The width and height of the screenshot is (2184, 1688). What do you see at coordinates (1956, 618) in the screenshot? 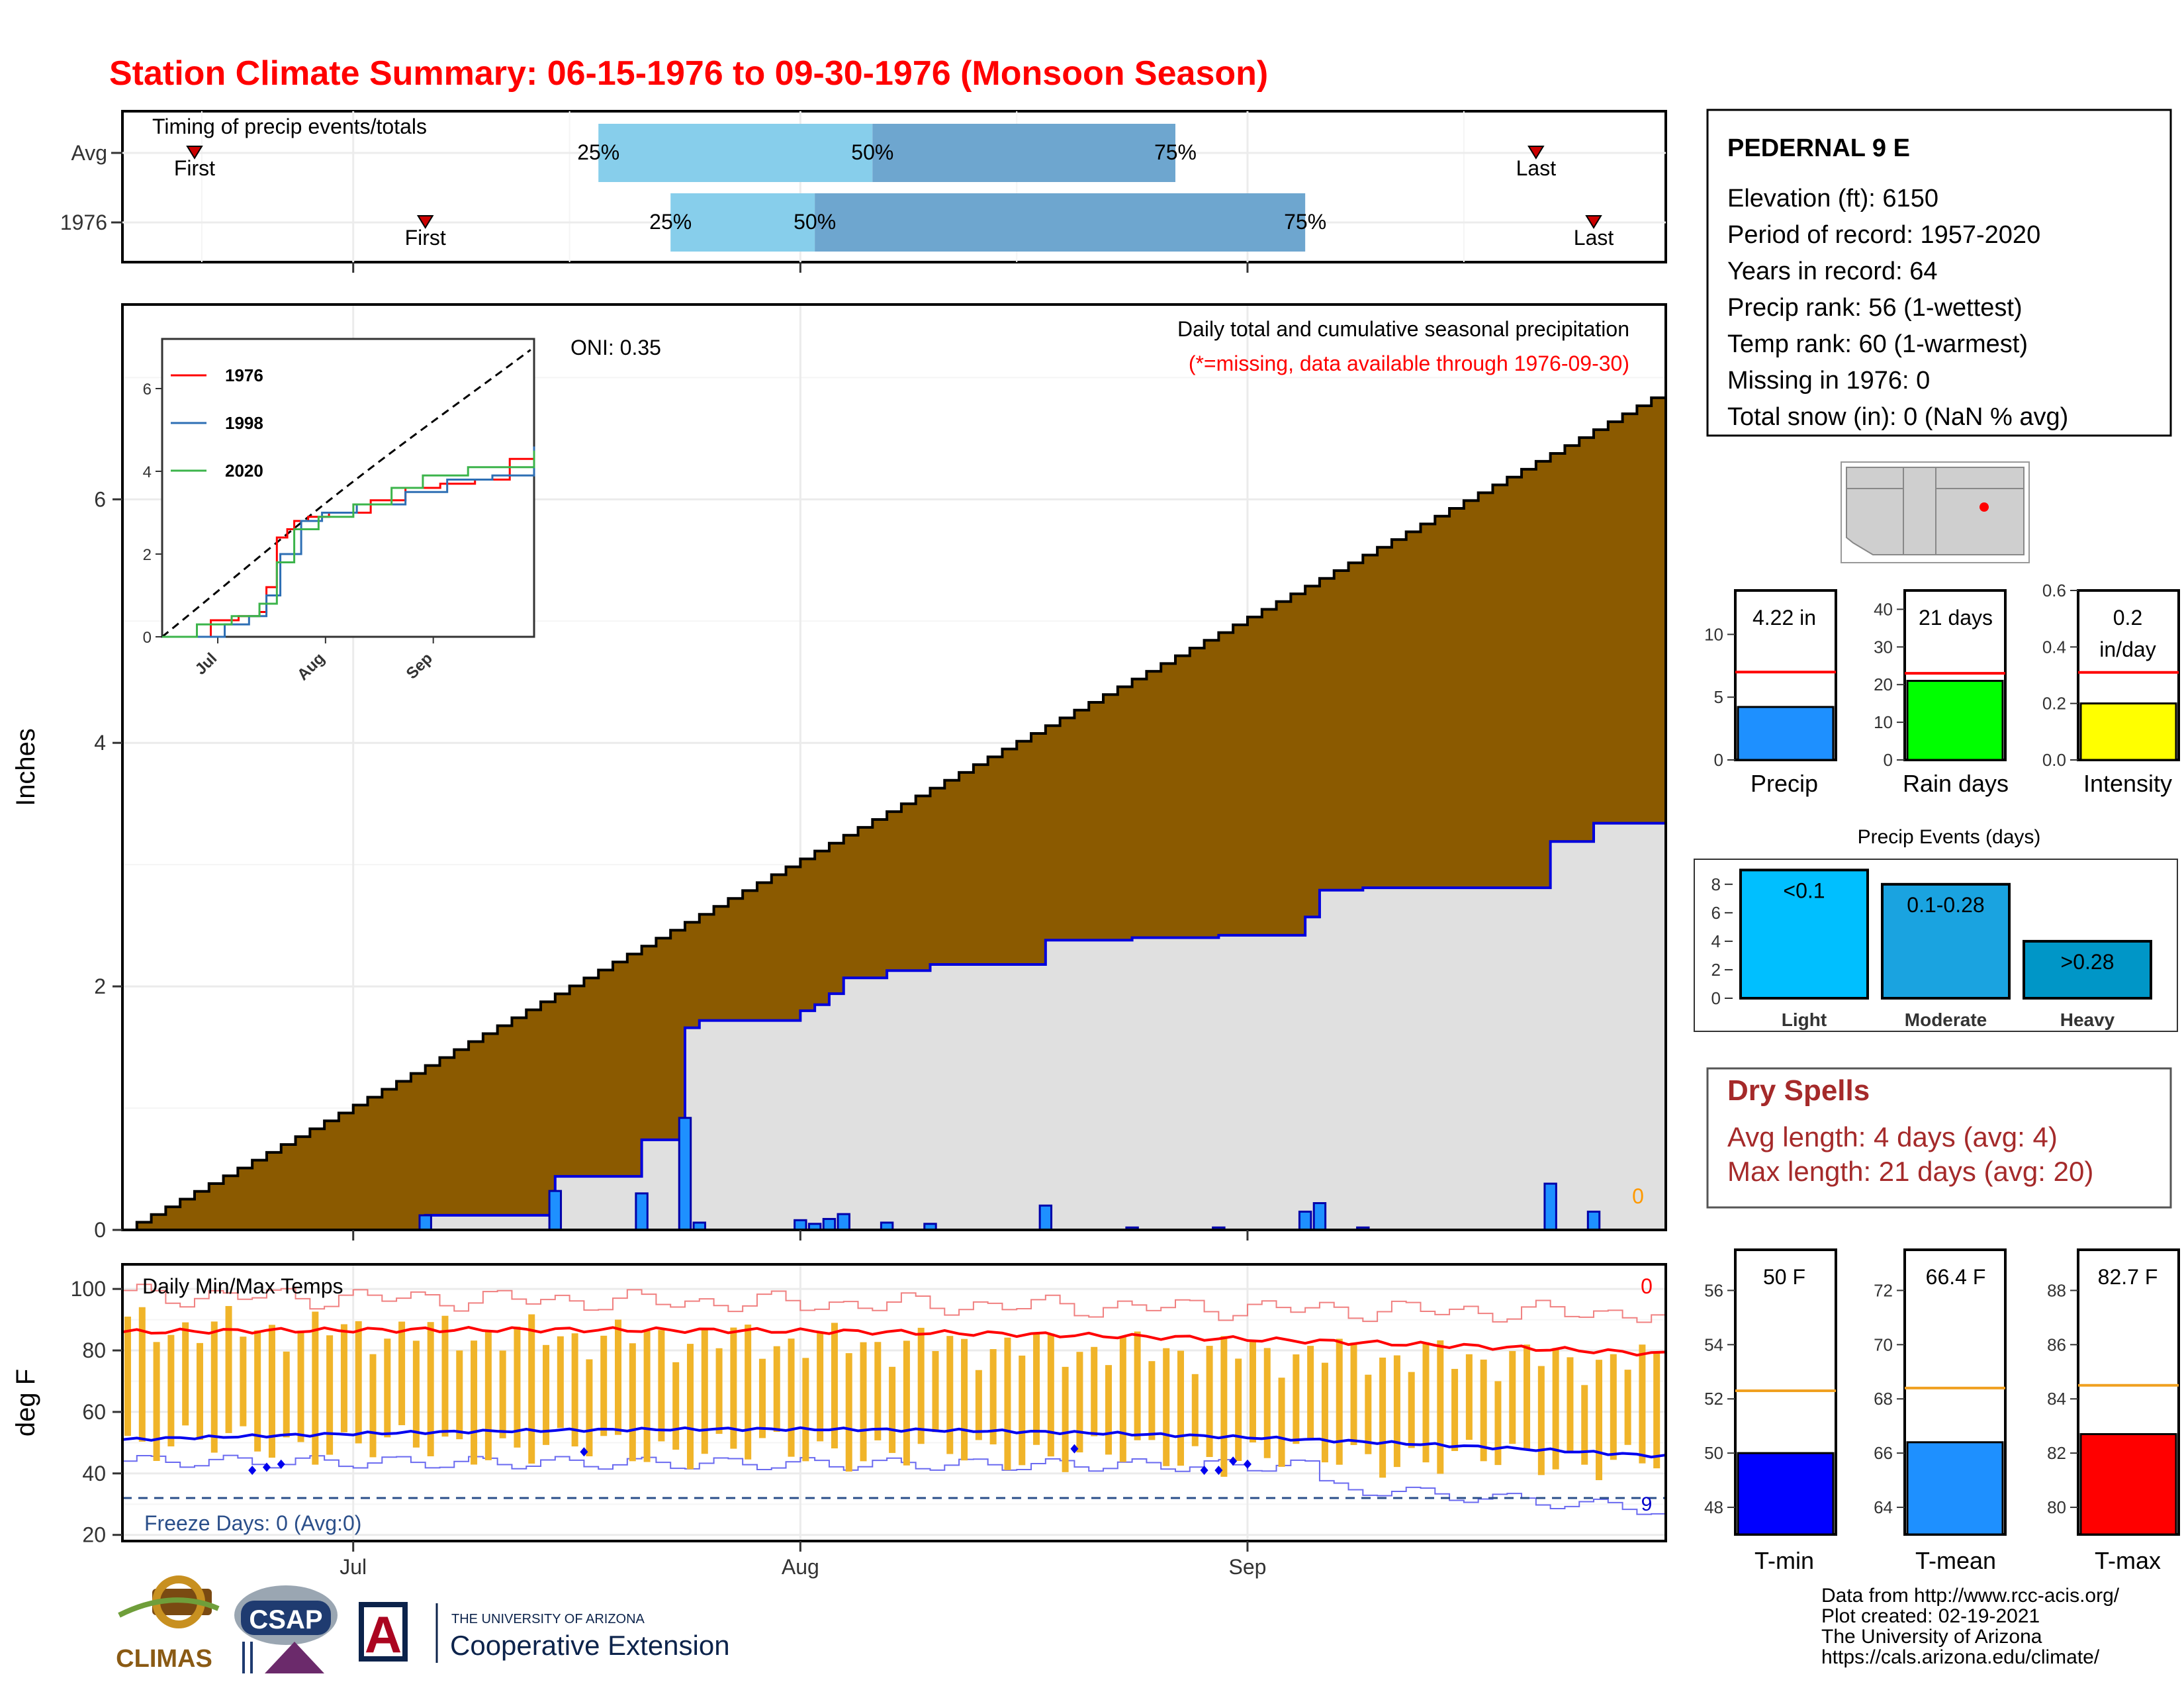
I see `small-bar-value-label: 21 days` at bounding box center [1956, 618].